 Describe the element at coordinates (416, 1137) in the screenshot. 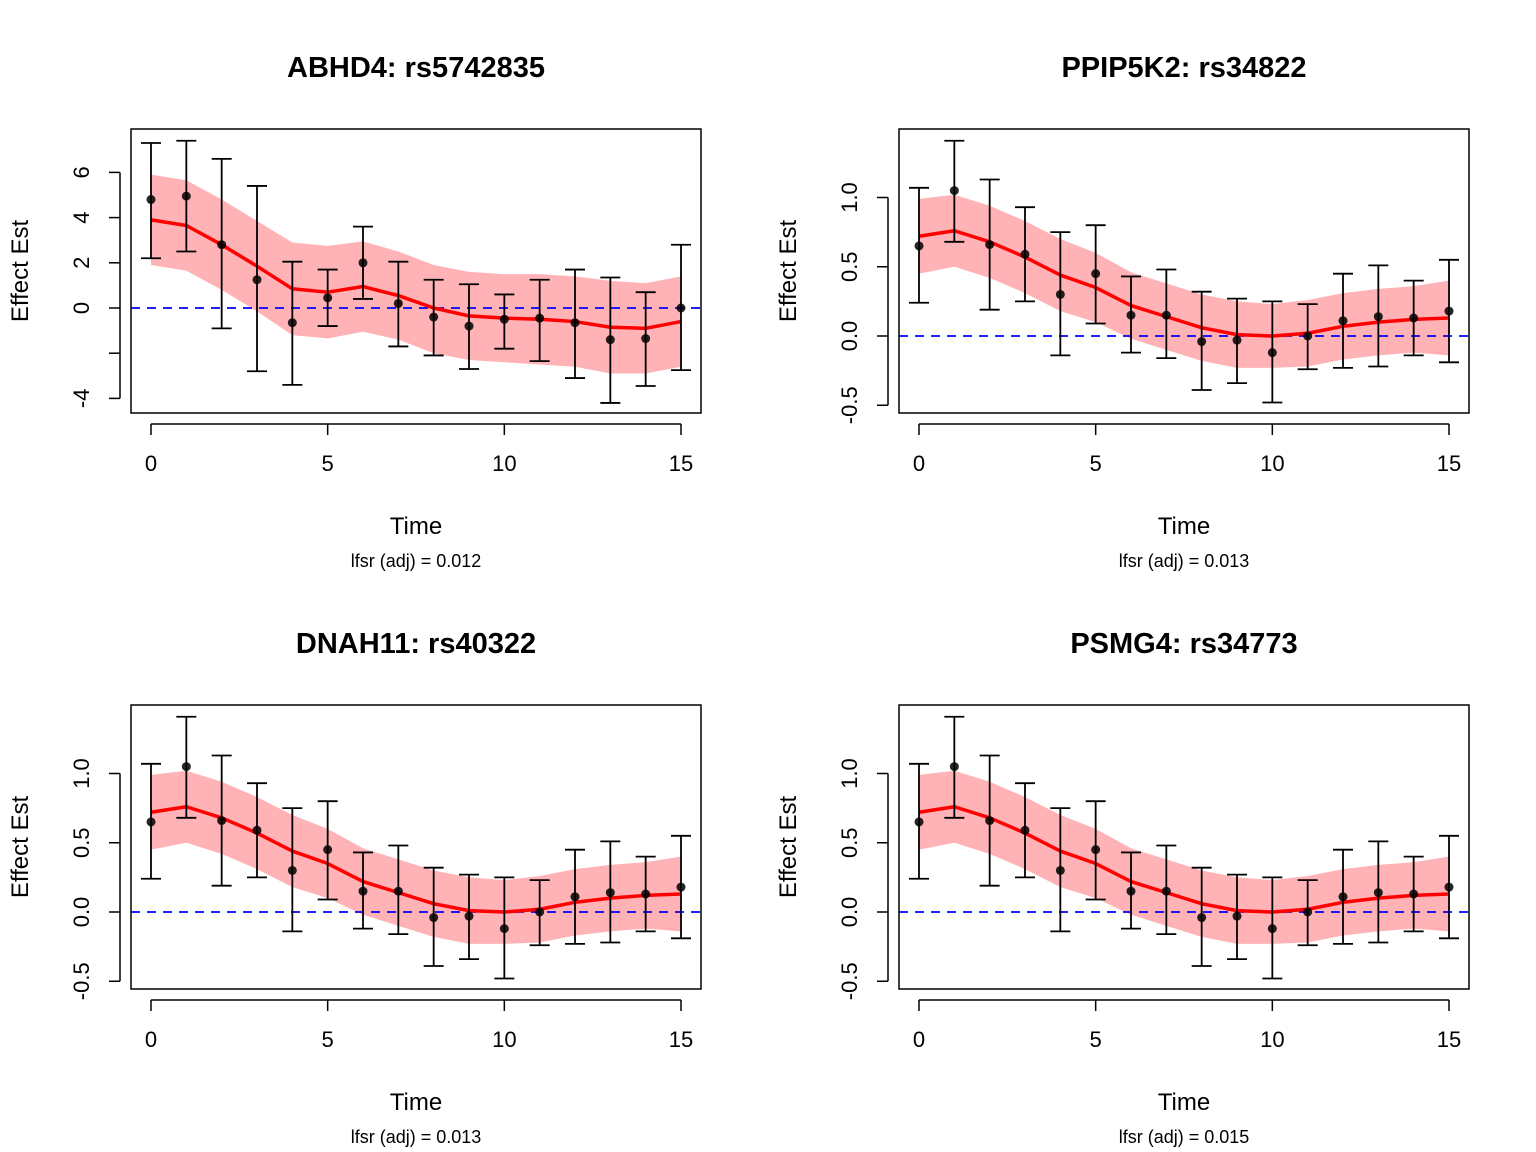

I see `lfsr-subtitle: lfsr (adj) = 0.013` at that location.